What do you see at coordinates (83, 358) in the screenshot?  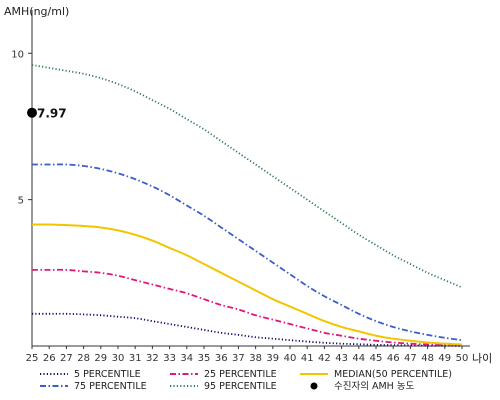 I see `x-tick-label: 28` at bounding box center [83, 358].